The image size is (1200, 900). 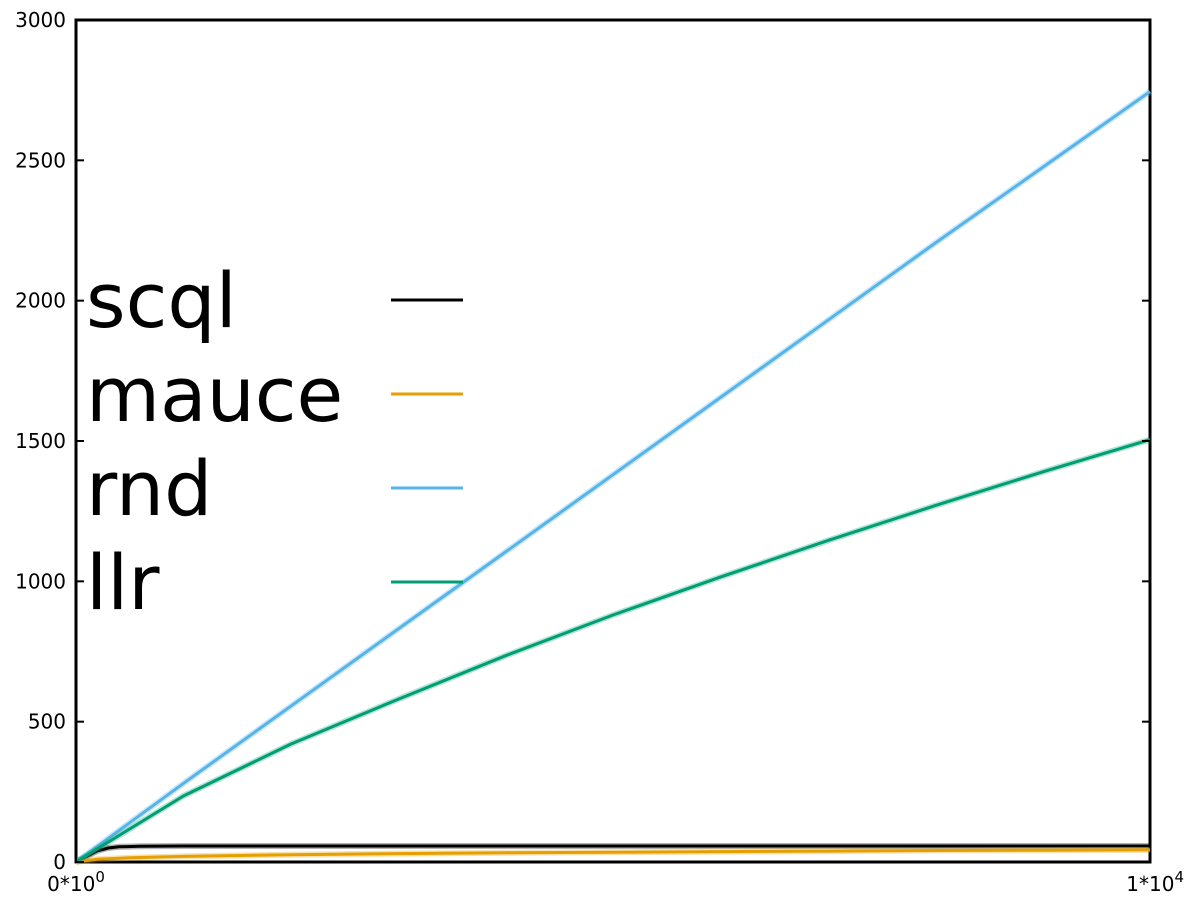 What do you see at coordinates (40, 160) in the screenshot?
I see `y-tick-label: 2500` at bounding box center [40, 160].